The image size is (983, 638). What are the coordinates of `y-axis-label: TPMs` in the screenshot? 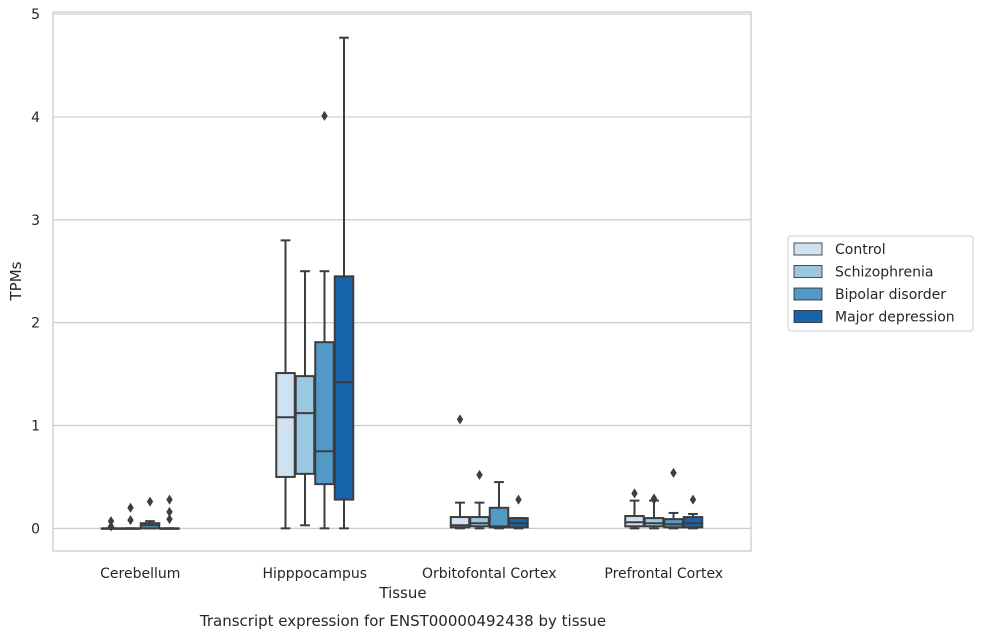 It's located at (16, 281).